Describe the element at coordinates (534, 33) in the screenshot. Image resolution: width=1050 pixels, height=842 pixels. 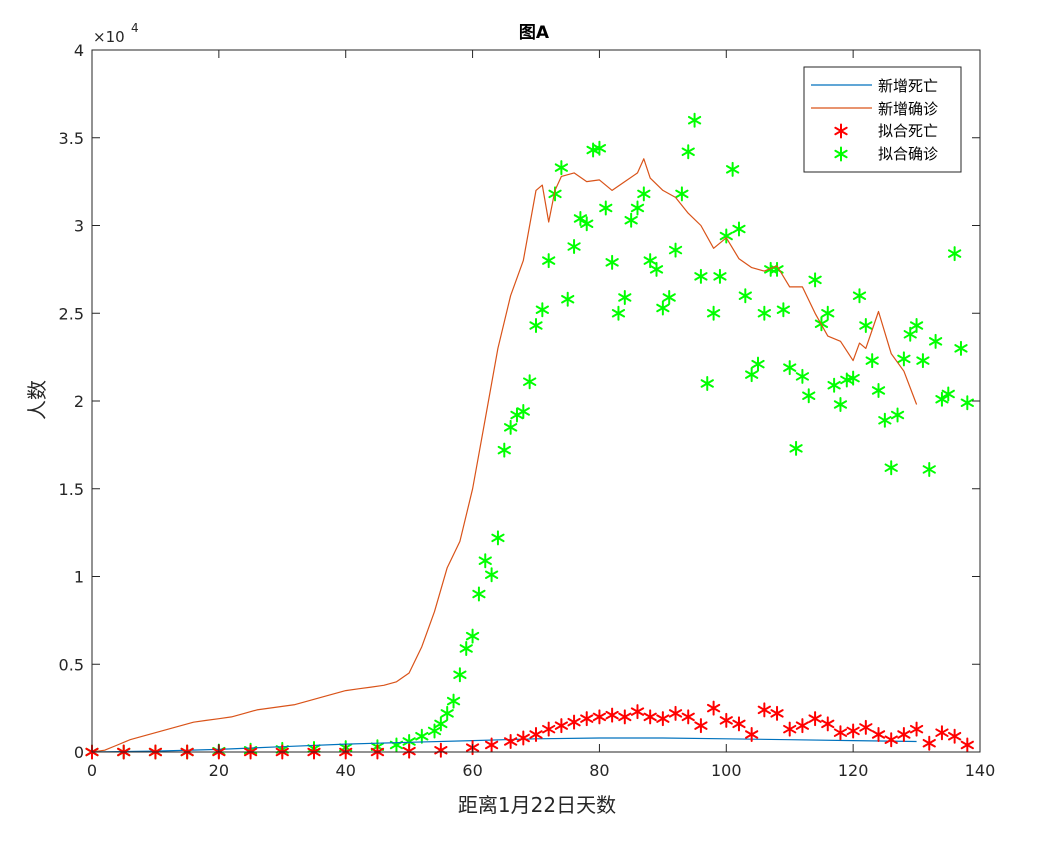
I see `chart-title: 图A` at that location.